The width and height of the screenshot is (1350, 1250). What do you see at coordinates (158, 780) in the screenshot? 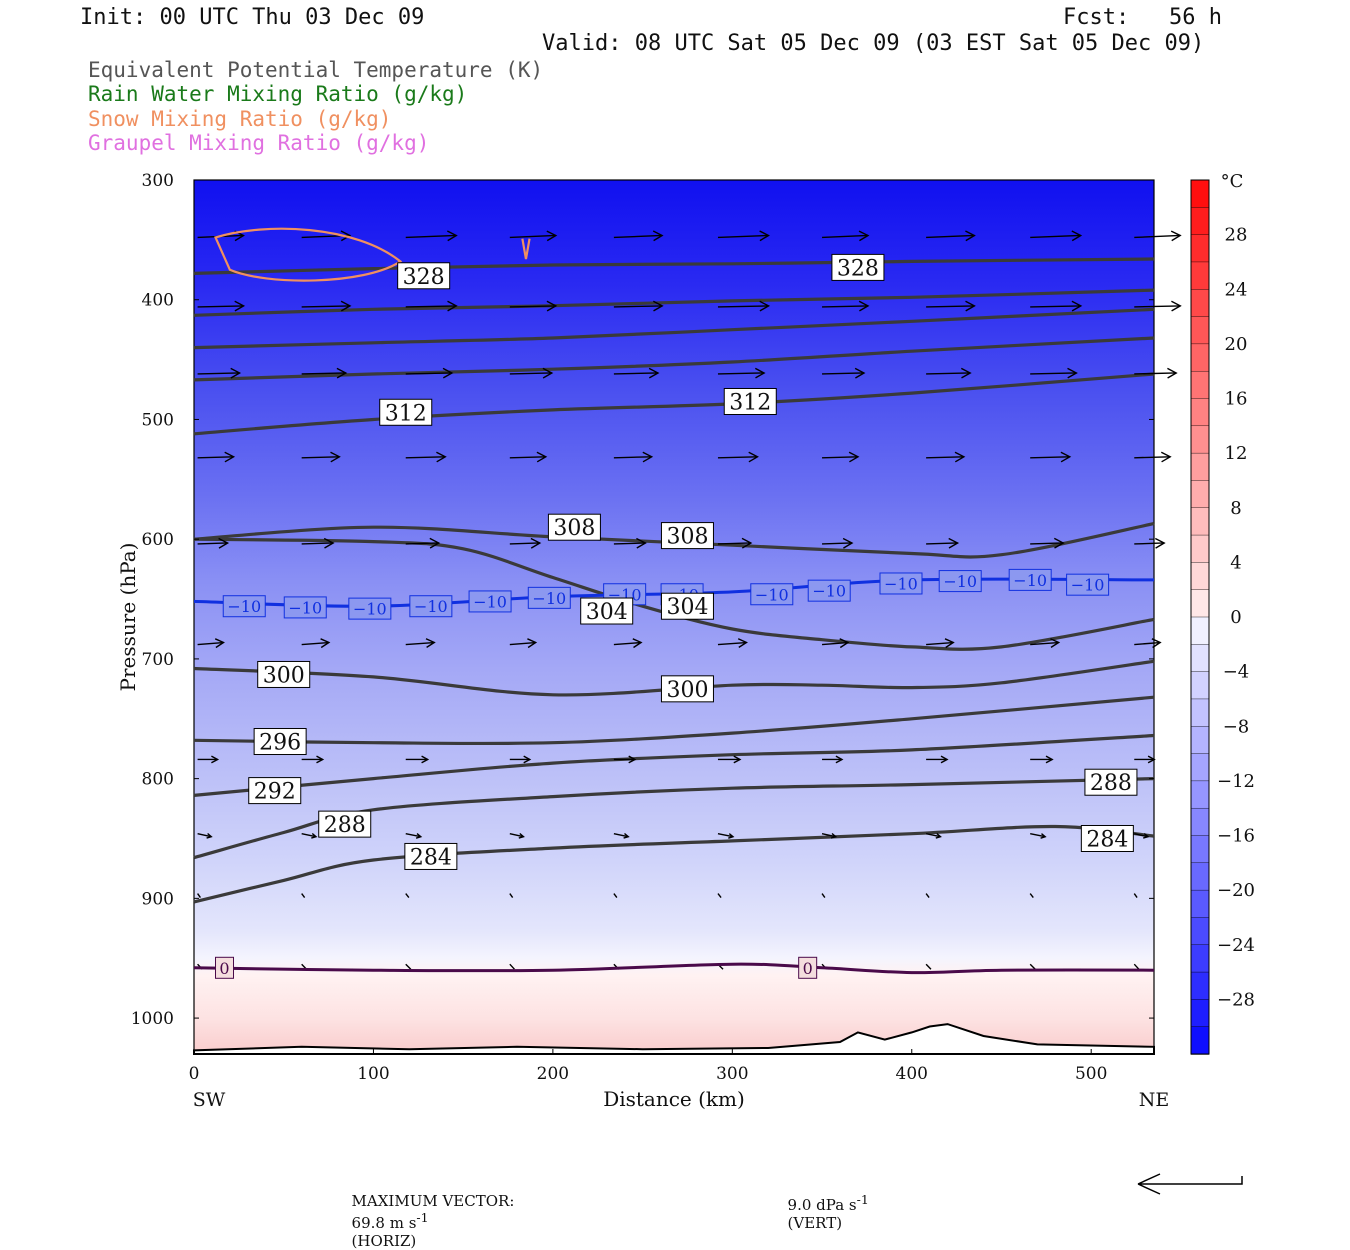
I see `y-tick-label: 800` at bounding box center [158, 780].